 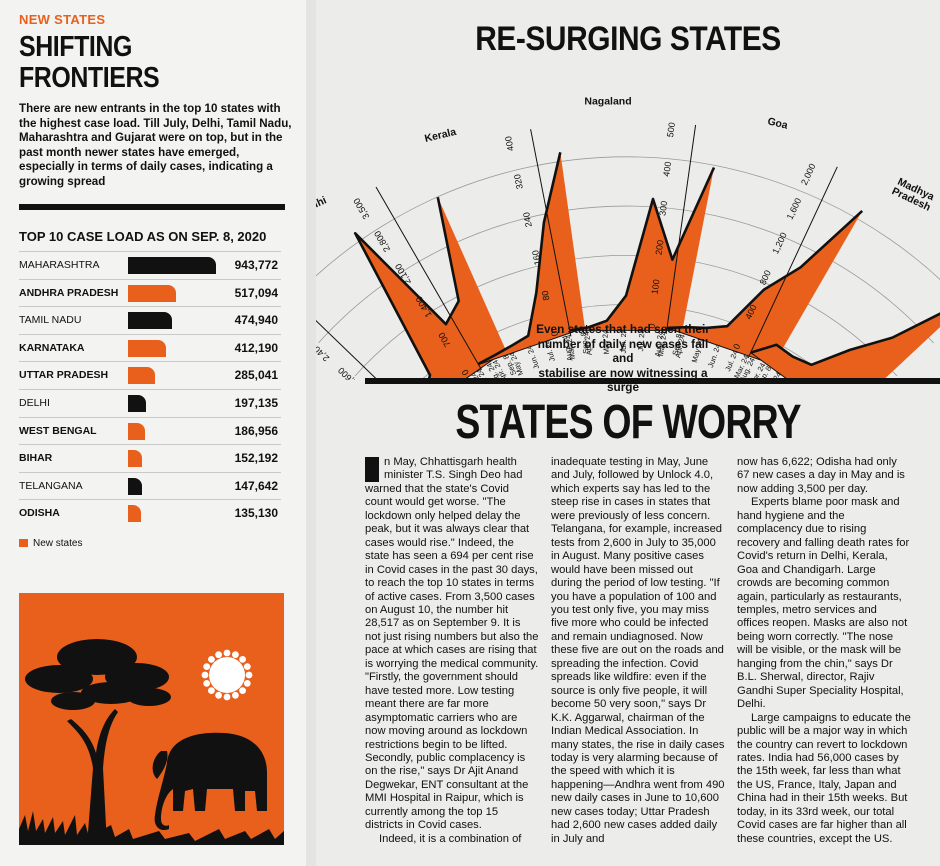 What do you see at coordinates (41, 236) in the screenshot?
I see `table-title-bold: TOP 10` at bounding box center [41, 236].